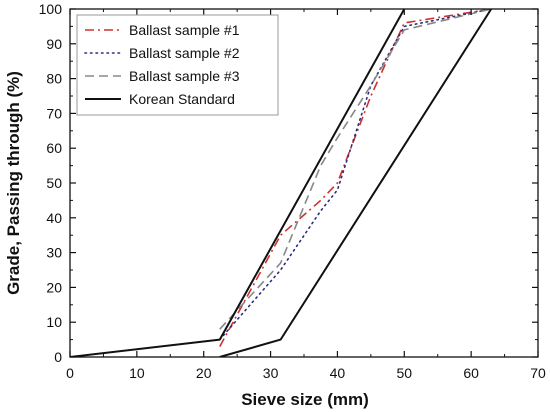  Describe the element at coordinates (137, 373) in the screenshot. I see `x-tick-label: 10` at that location.